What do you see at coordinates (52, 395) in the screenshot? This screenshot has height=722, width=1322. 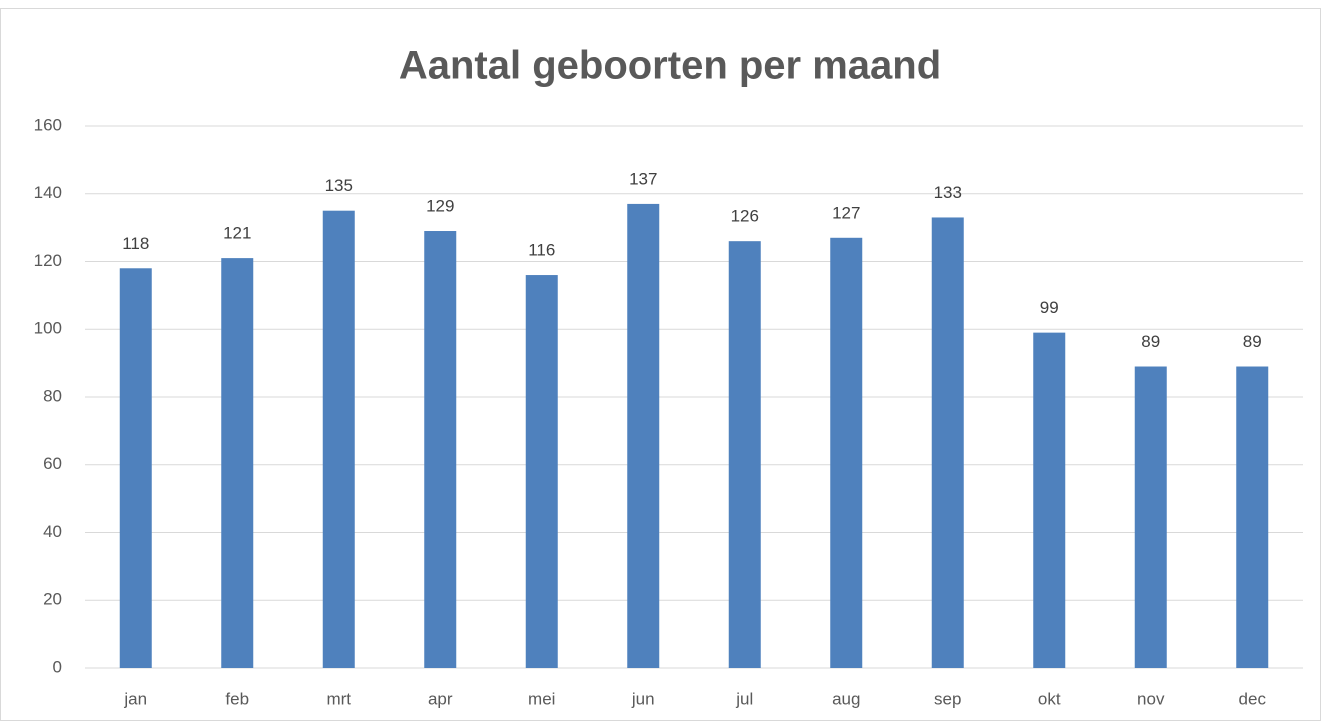 I see `y-tick-label: 80` at bounding box center [52, 395].